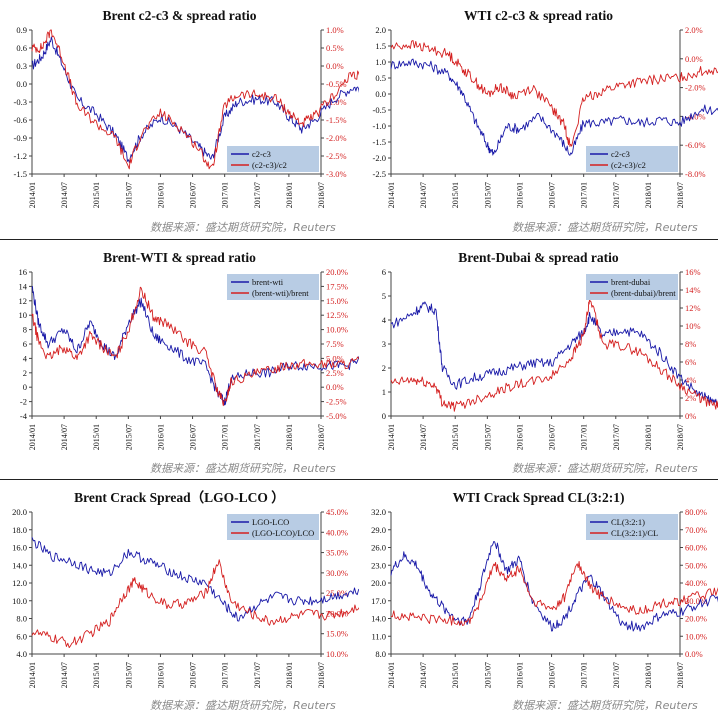 This screenshot has height=715, width=718. I want to click on right-tick-label: 80.0%, so click(696, 512).